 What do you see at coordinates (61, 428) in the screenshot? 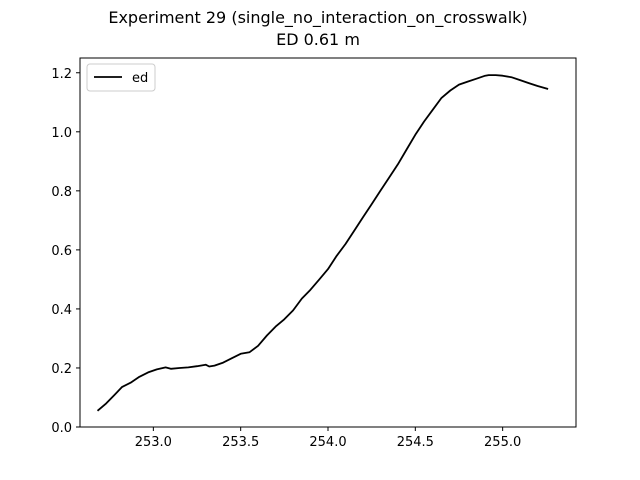
I see `y-tick-label: 0.0` at bounding box center [61, 428].